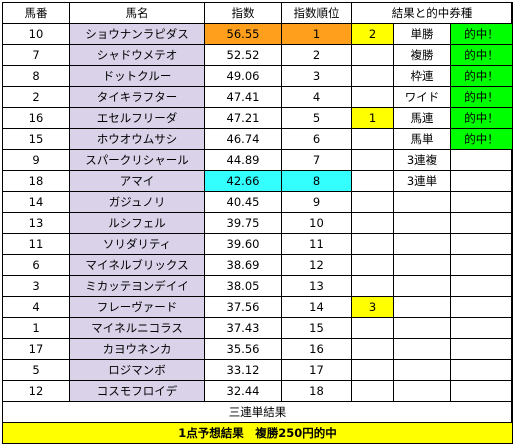 Image resolution: width=514 pixels, height=444 pixels. Describe the element at coordinates (316, 223) in the screenshot. I see `index-rank-cell: 10` at that location.